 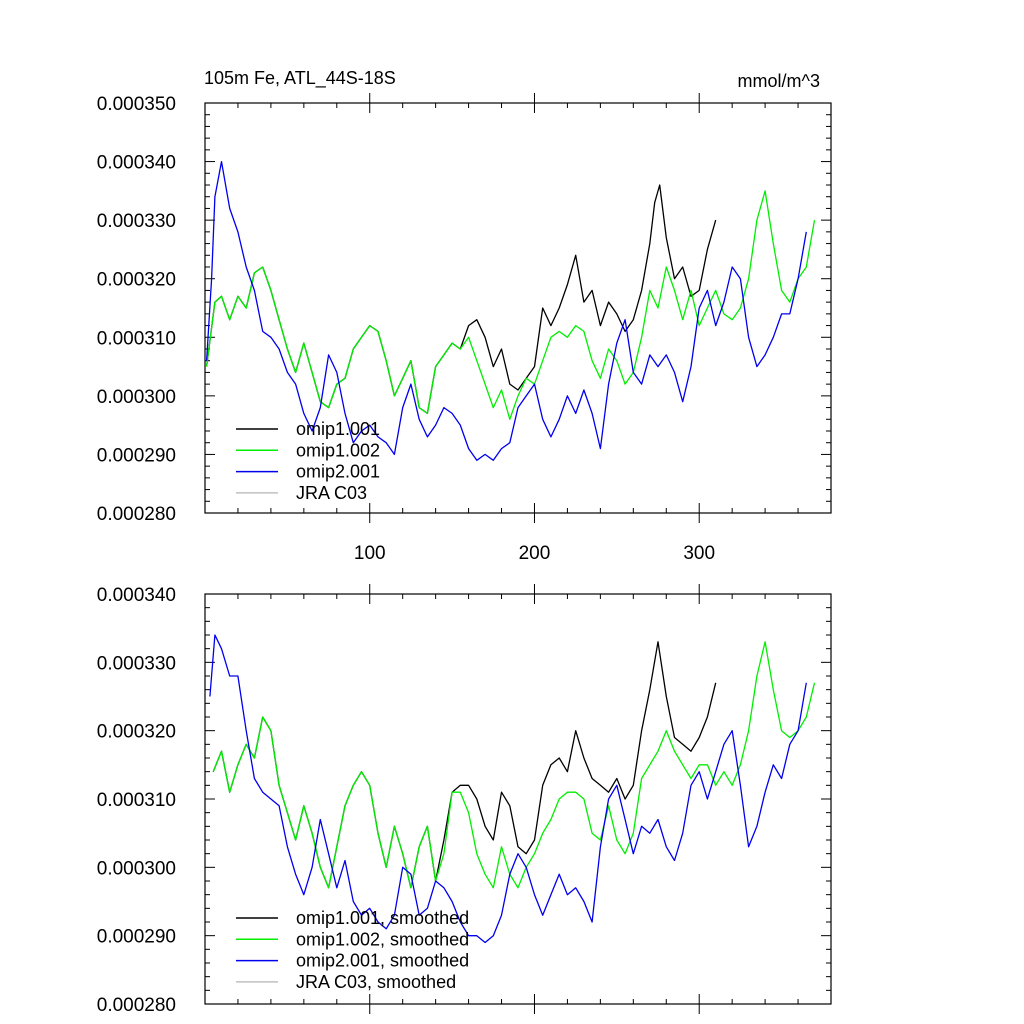 What do you see at coordinates (136, 221) in the screenshot?
I see `top-ytick-label: 0.000330` at bounding box center [136, 221].